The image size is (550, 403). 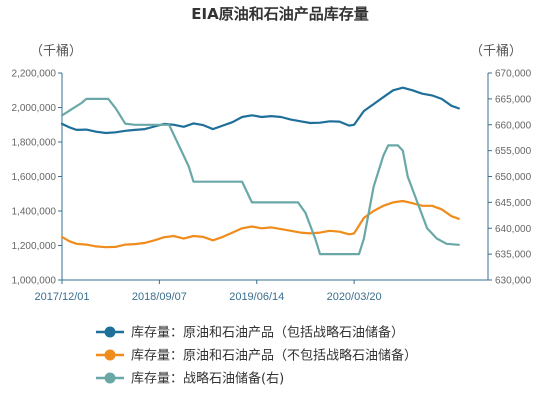 I want to click on left-tick-label: 2,200,000, so click(x=34, y=74).